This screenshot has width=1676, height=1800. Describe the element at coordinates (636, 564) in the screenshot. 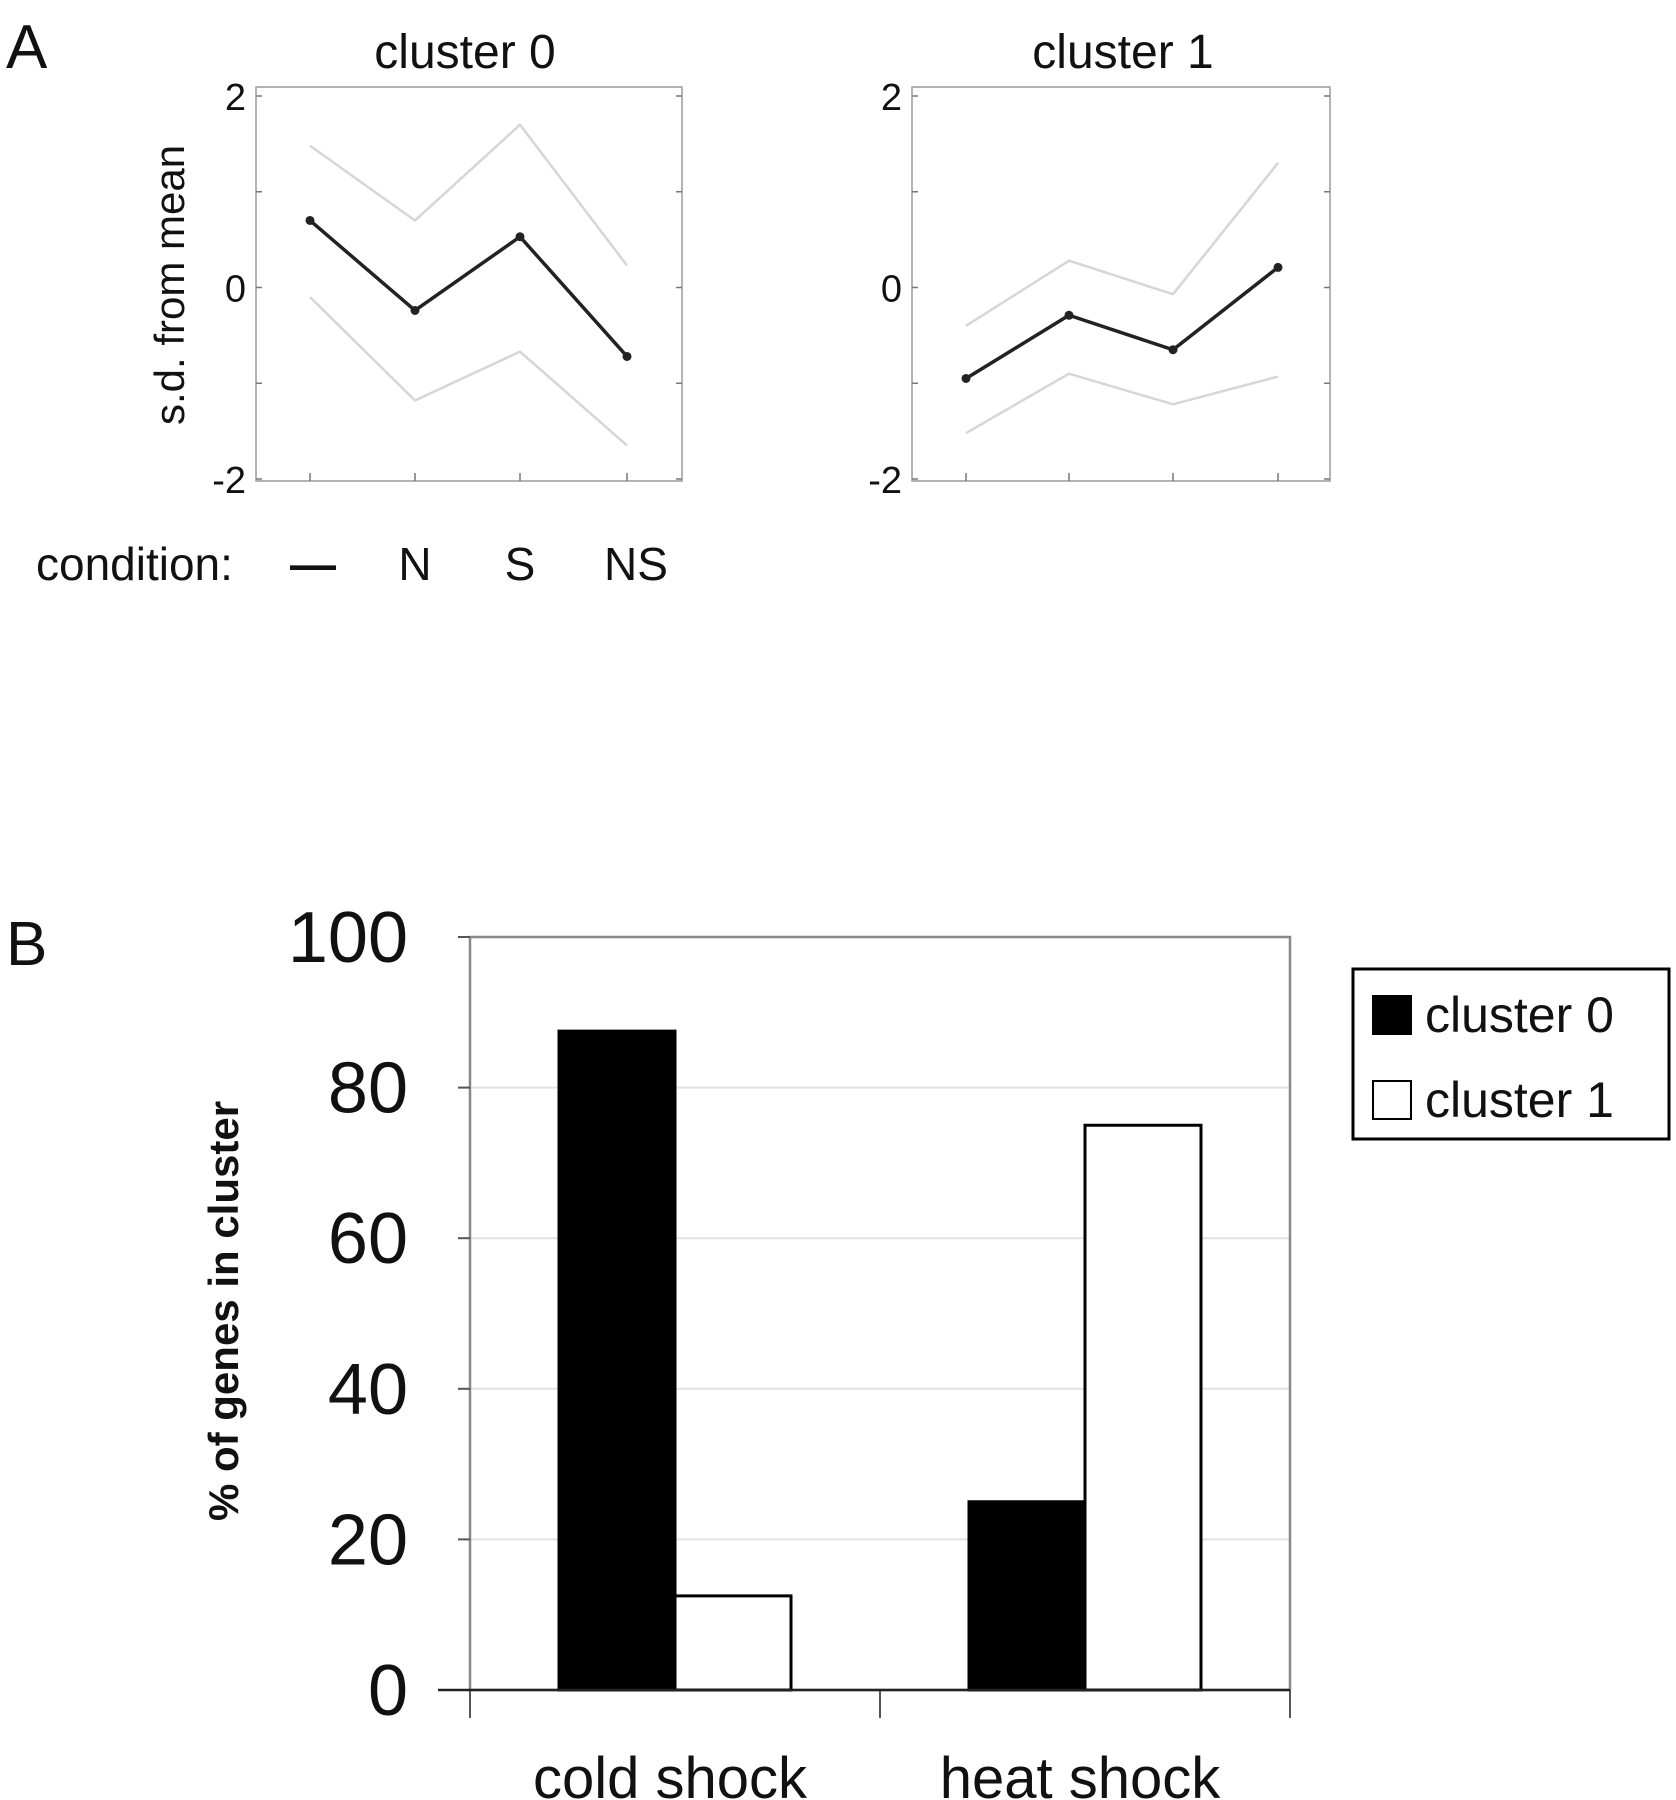

I see `condition-ns: NS` at that location.